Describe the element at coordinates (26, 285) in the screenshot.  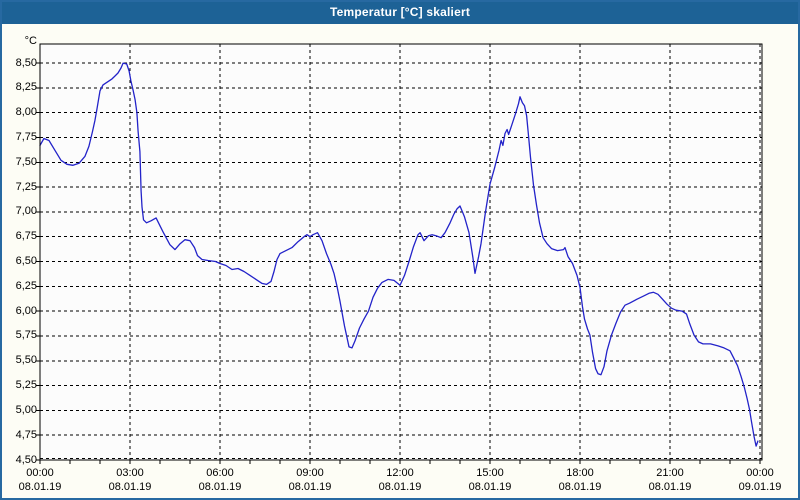
I see `y-tick-label: 6,25` at that location.